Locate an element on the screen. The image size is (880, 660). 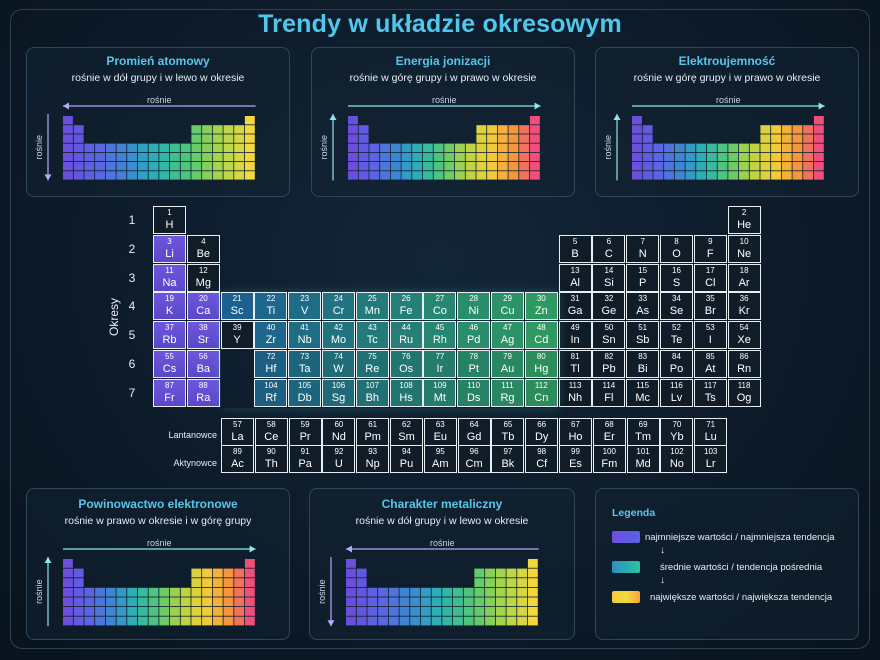
element-tm: 69 Tm is located at coordinates (643, 432).